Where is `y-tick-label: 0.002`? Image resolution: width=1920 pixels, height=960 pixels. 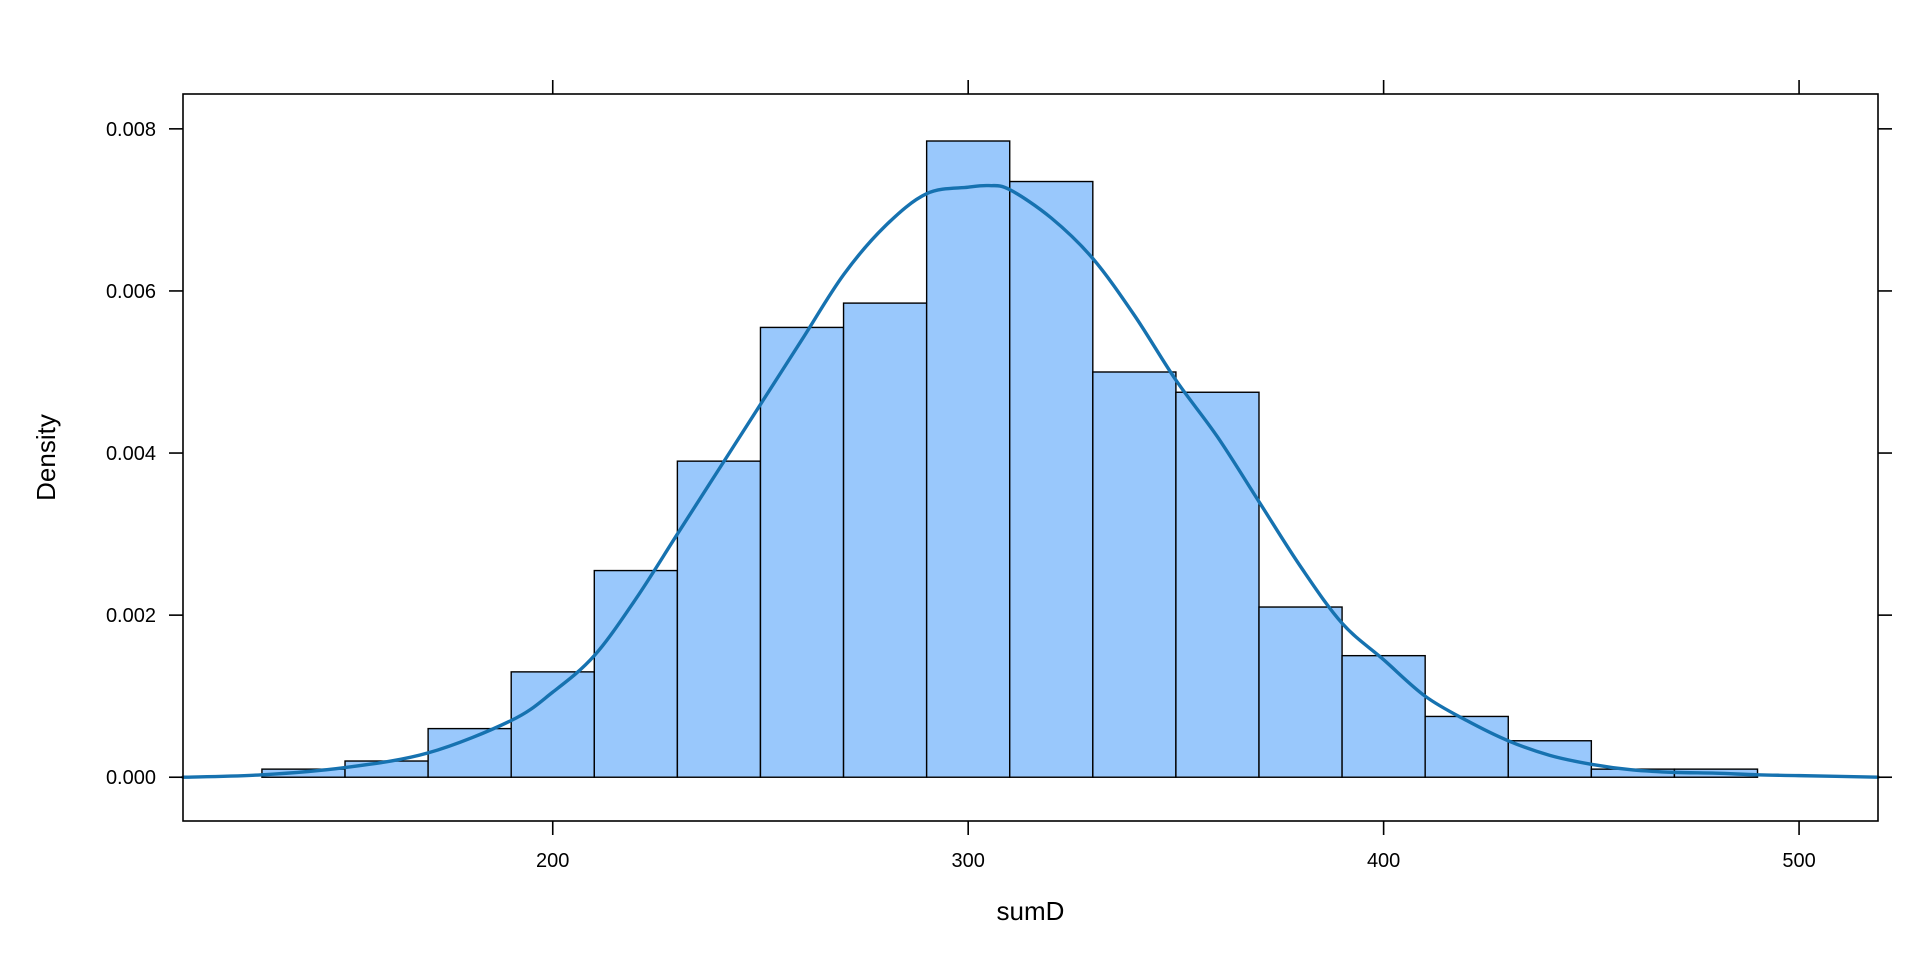
y-tick-label: 0.002 is located at coordinates (131, 616).